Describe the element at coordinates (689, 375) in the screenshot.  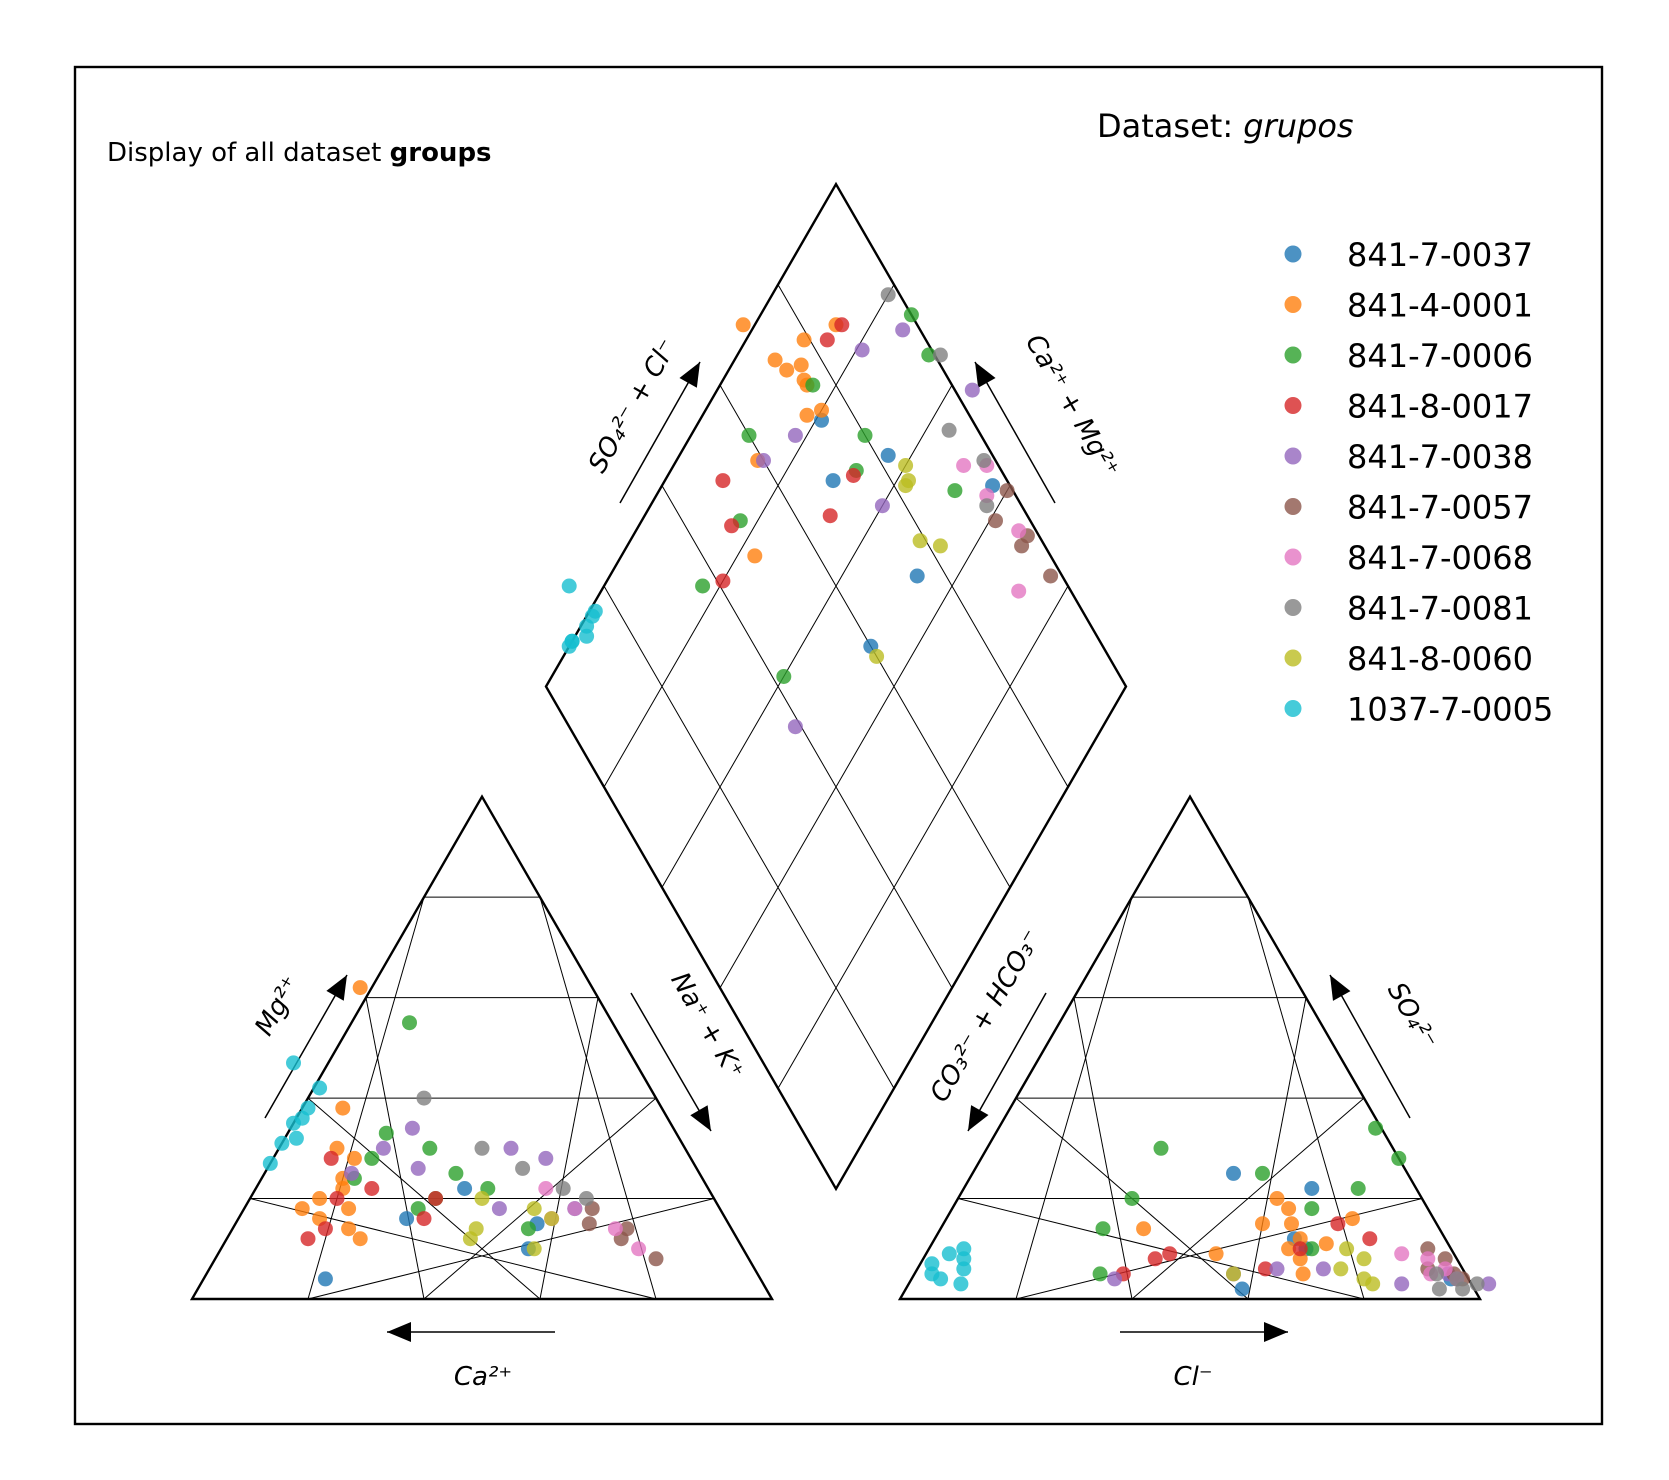
I see `so4-cl-arrow-head` at that location.